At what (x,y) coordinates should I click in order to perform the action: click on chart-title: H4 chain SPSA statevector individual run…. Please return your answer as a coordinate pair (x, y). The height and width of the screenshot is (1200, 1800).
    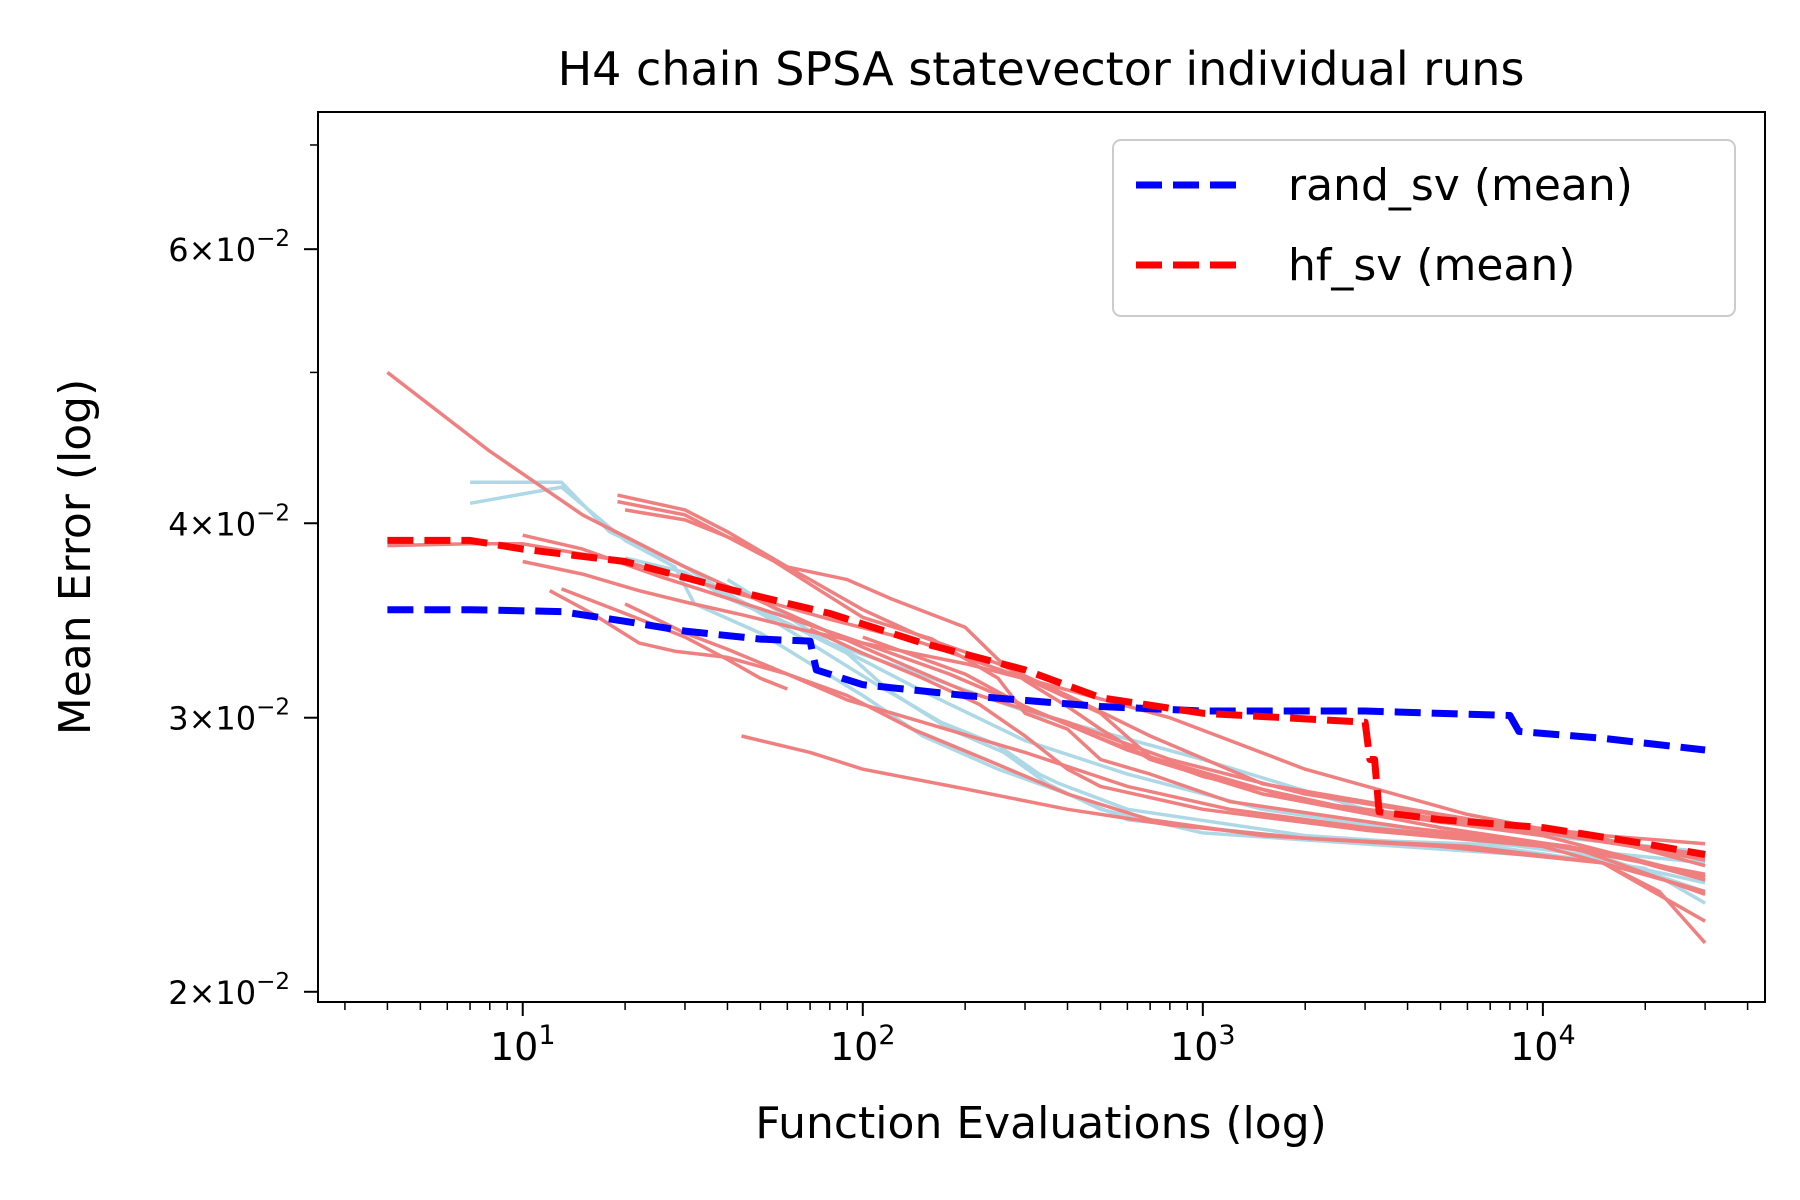
    Looking at the image, I should click on (1041, 69).